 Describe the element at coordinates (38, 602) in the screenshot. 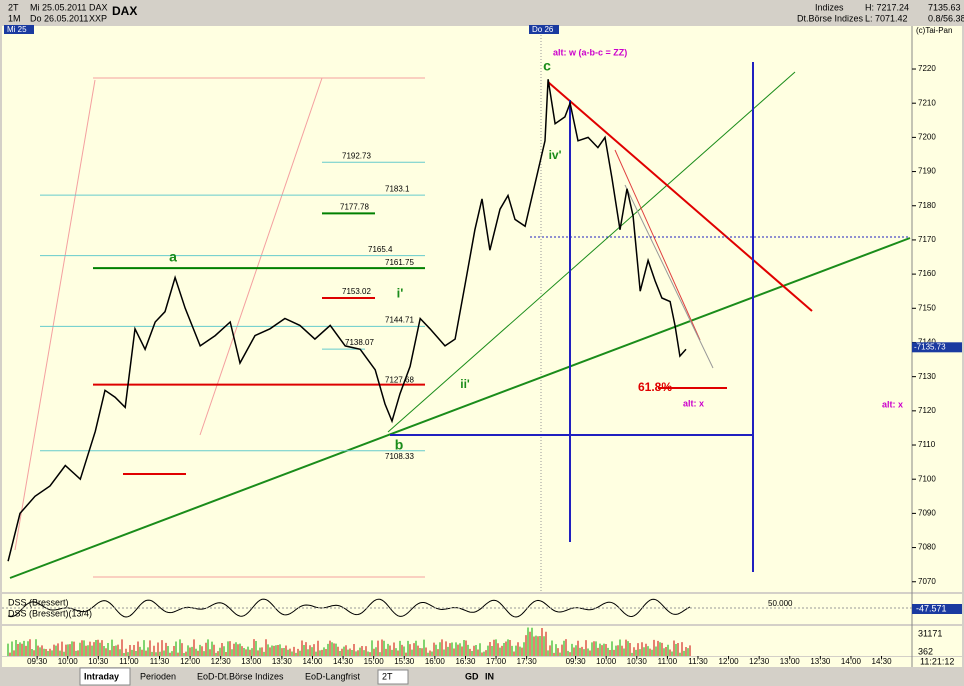

I see `indicator-name: DSS (Bressert)` at that location.